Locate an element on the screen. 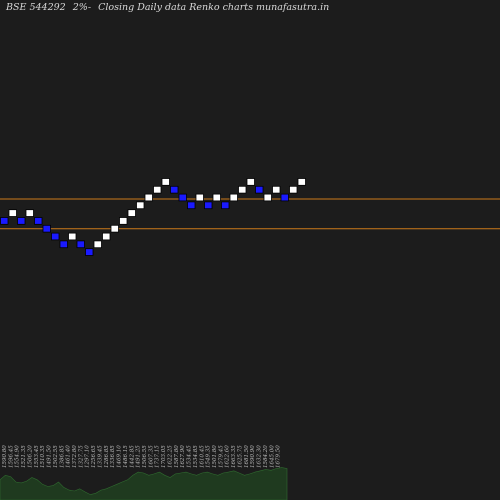  price-label: 1534.45 is located at coordinates (190, 456).